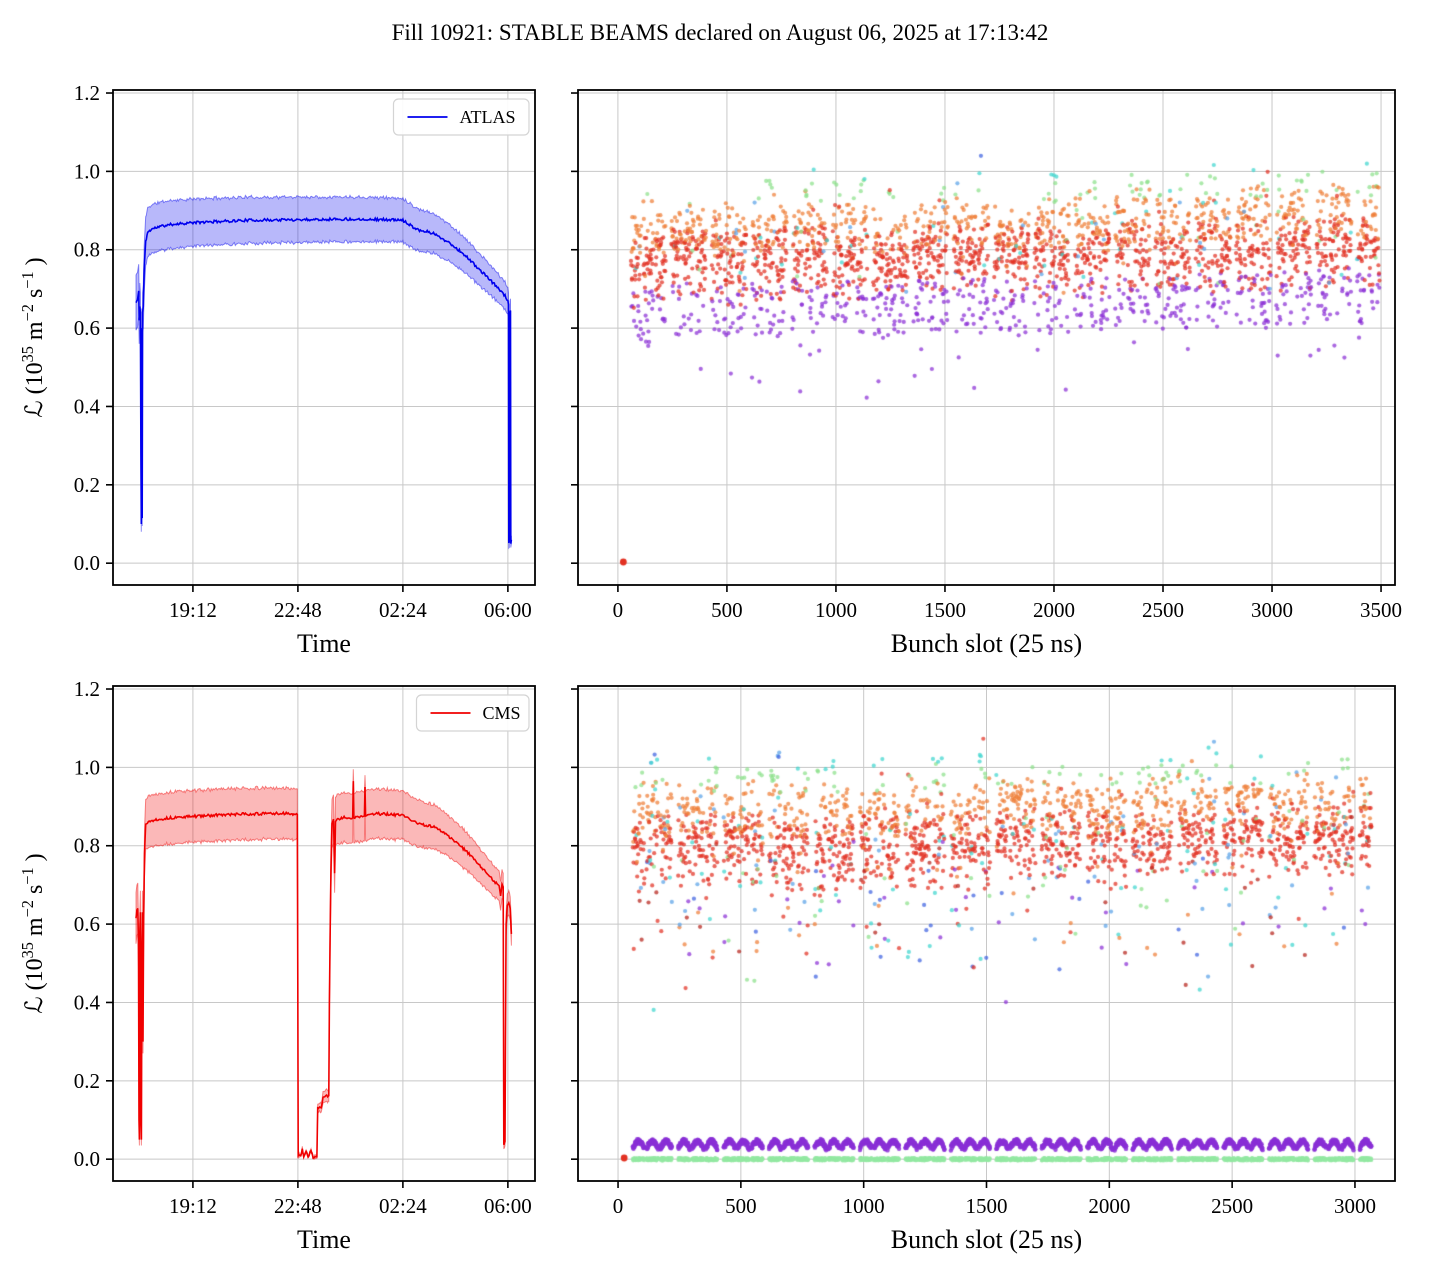 The image size is (1440, 1280). Describe the element at coordinates (1381, 610) in the screenshot. I see `x-tick-label: 3500` at that location.